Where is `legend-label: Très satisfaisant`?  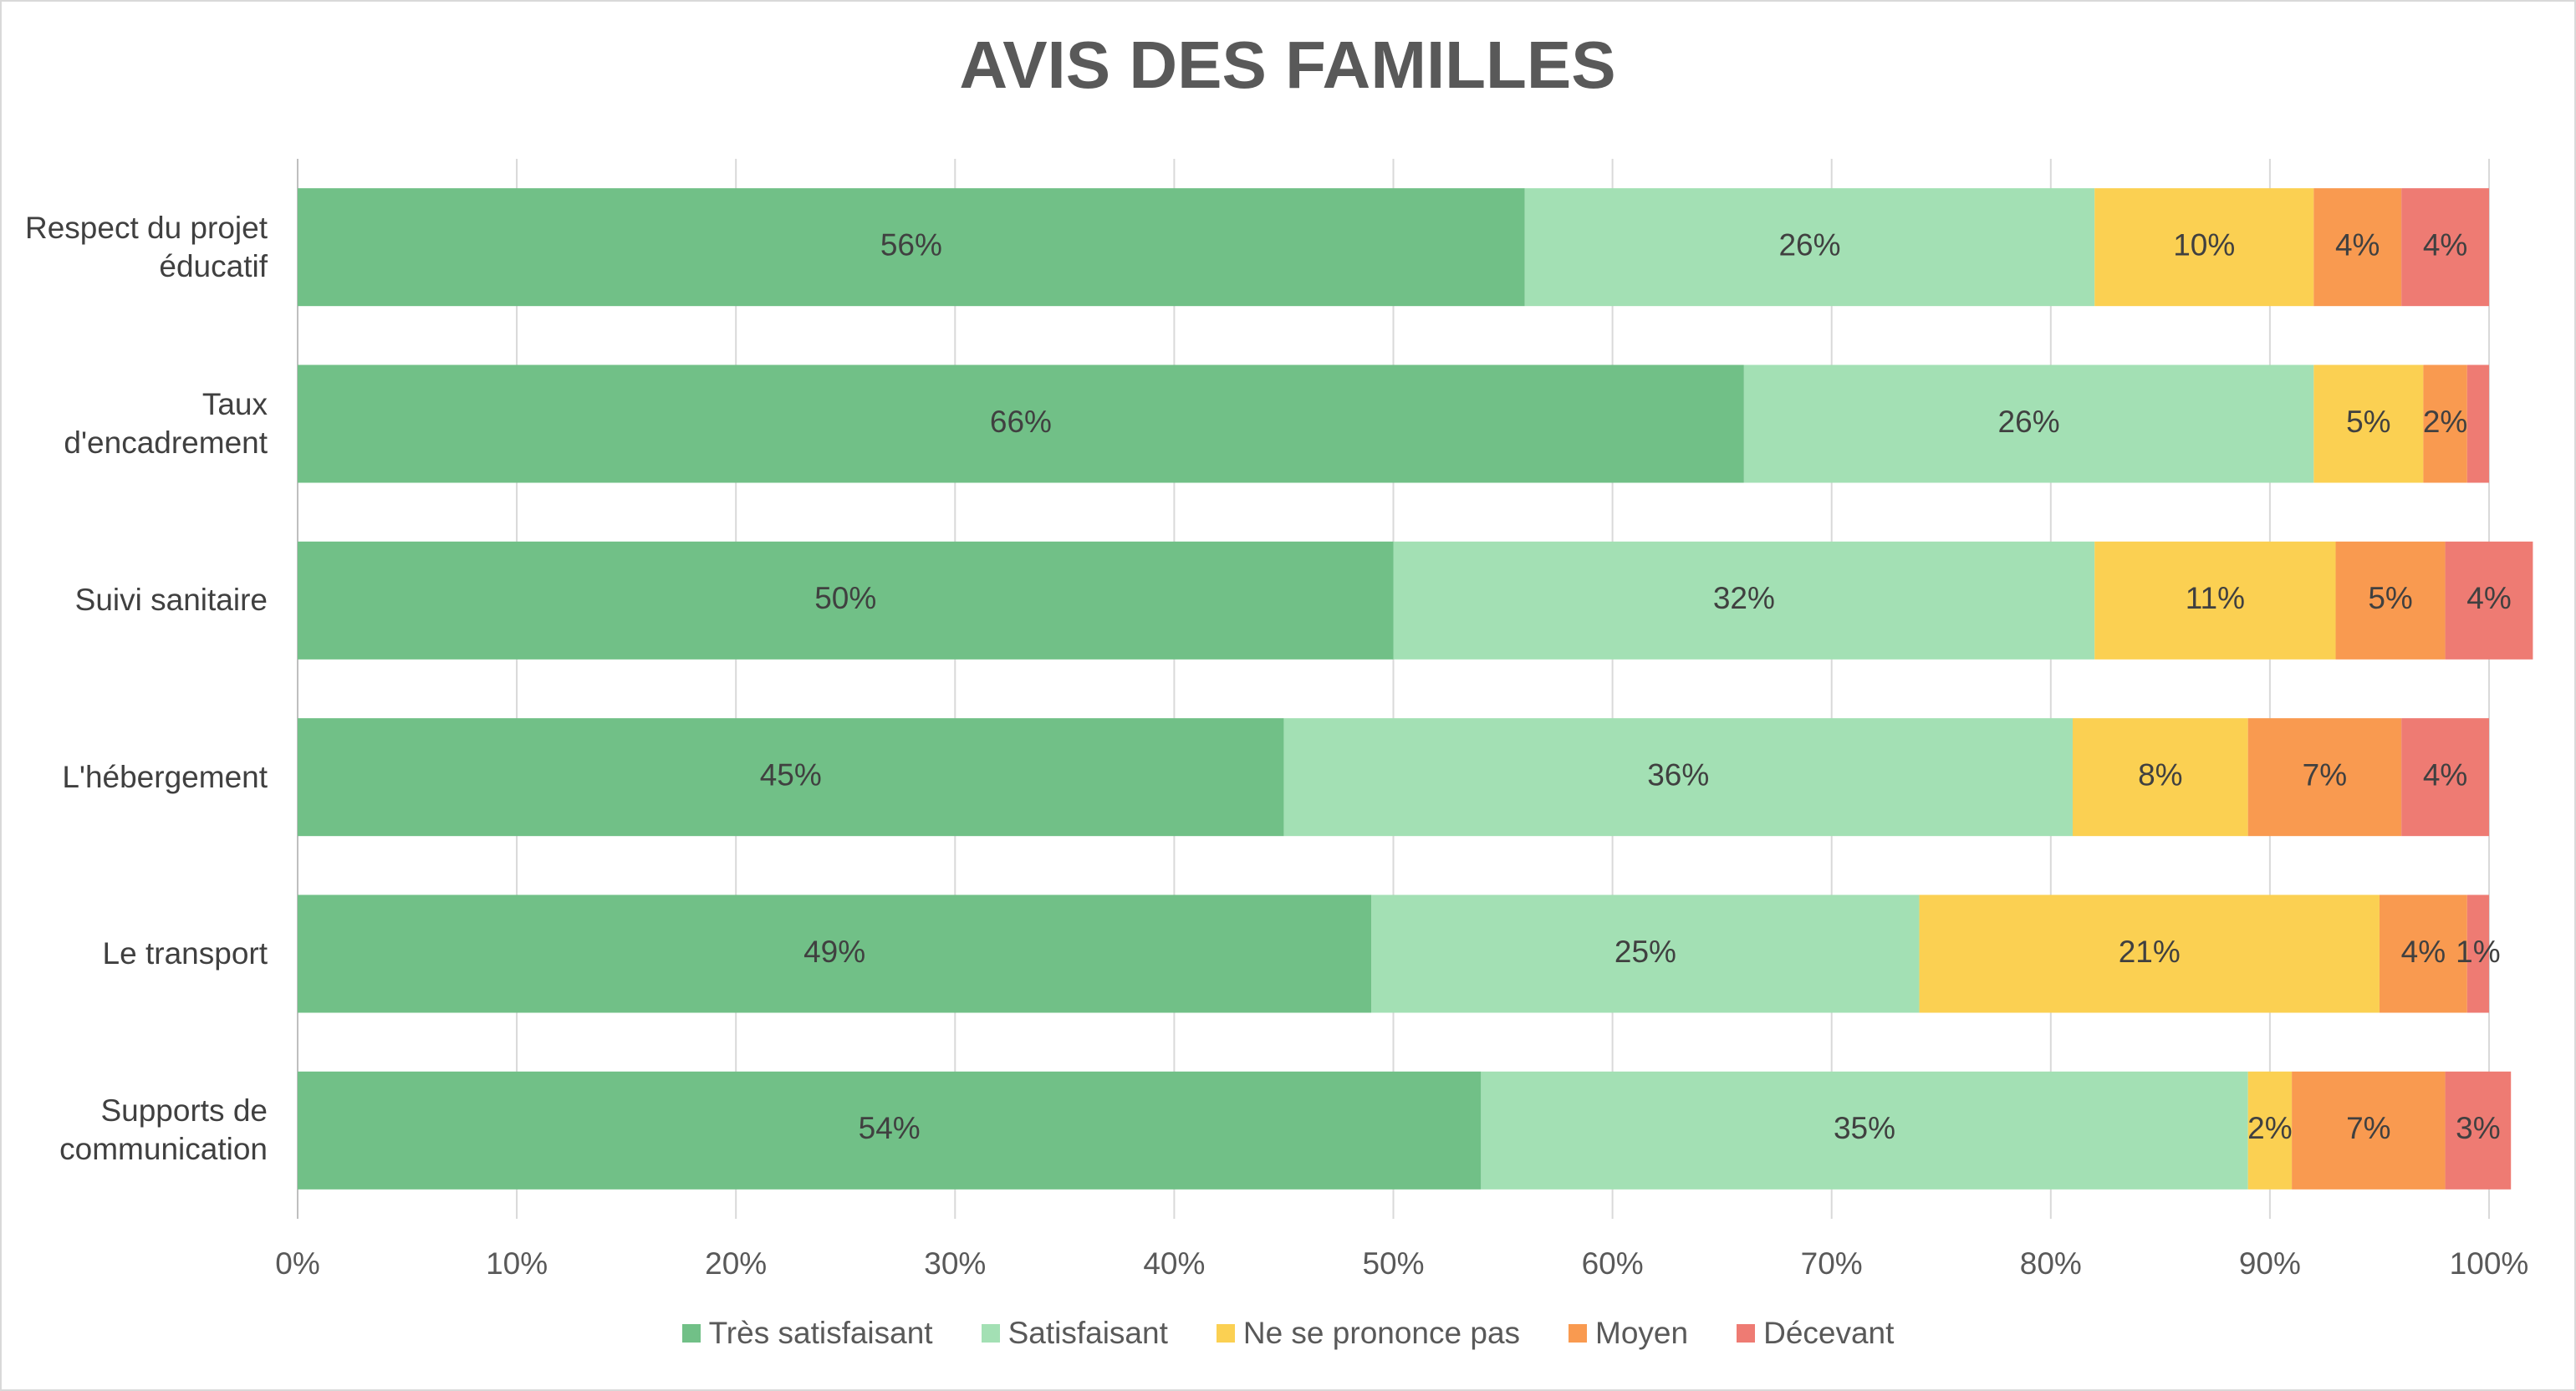
legend-label: Très satisfaisant is located at coordinates (820, 1333).